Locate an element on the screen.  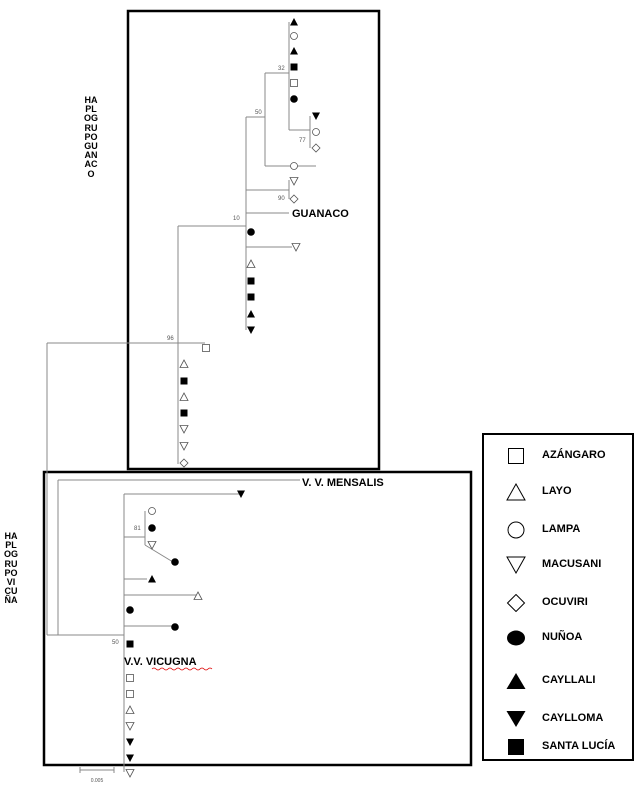
vicugna-clade-label: V.V. VICUGNA is located at coordinates (160, 662).